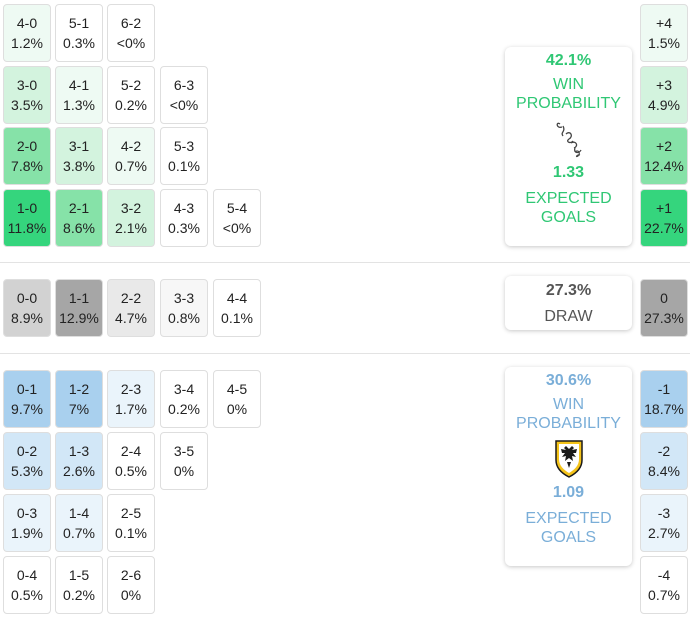 Image resolution: width=690 pixels, height=618 pixels. Describe the element at coordinates (184, 218) in the screenshot. I see `home-score-cell: 4-3 0.3%` at that location.